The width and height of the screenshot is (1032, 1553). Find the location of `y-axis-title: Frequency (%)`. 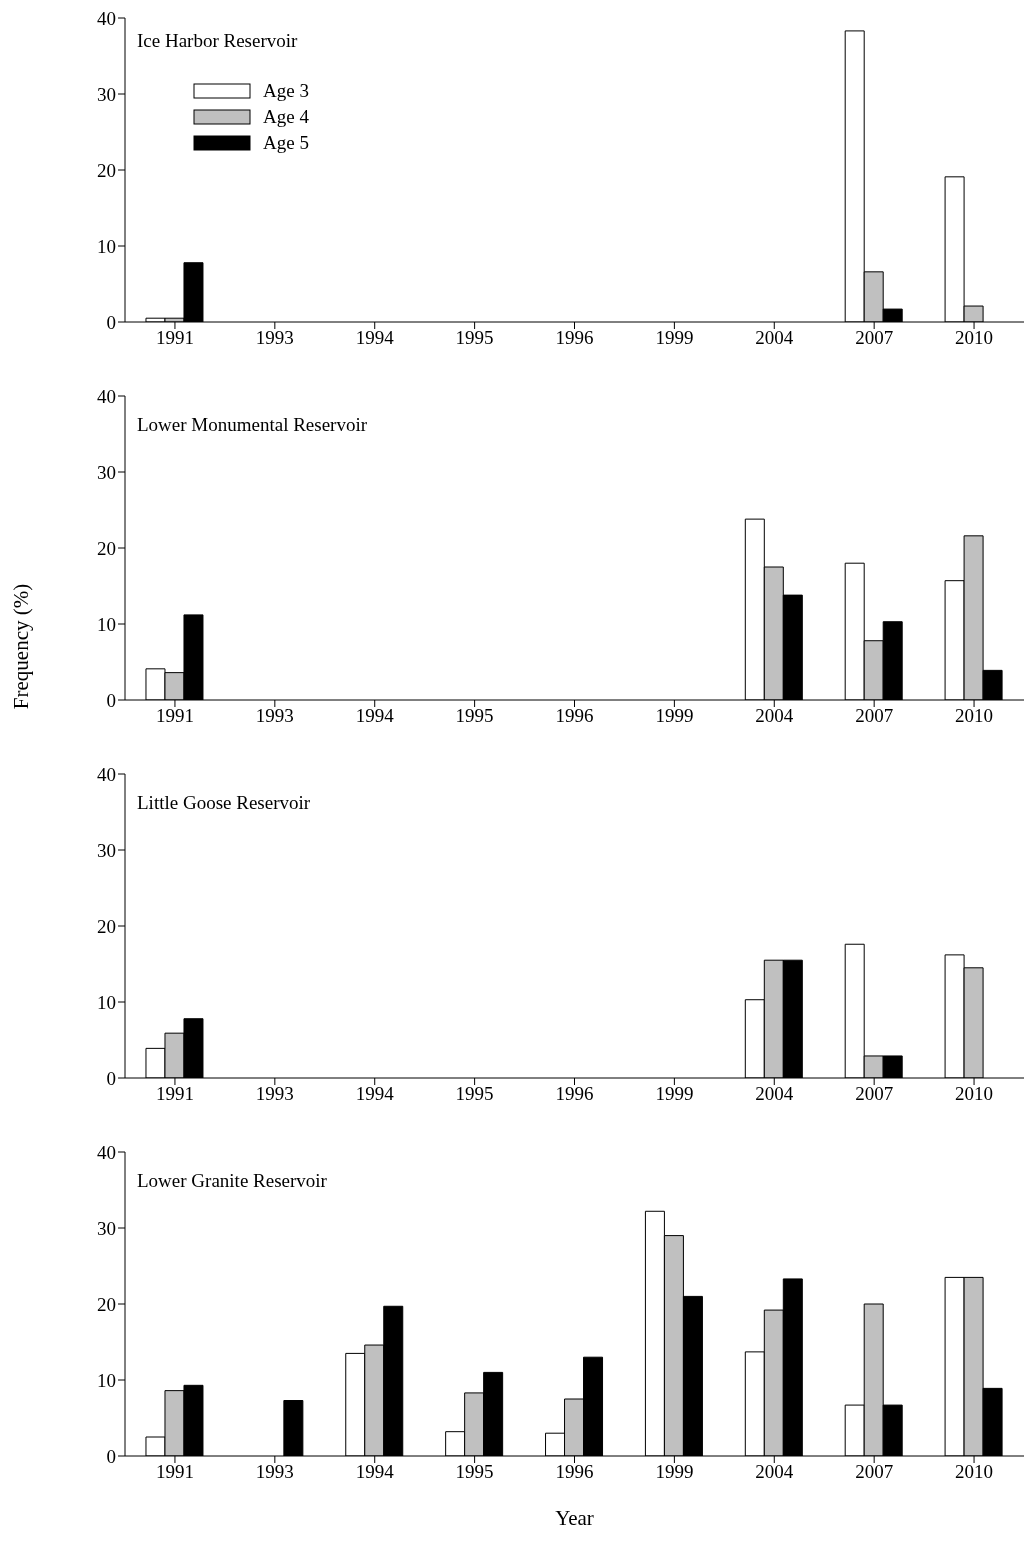

y-axis-title: Frequency (%) is located at coordinates (22, 646).